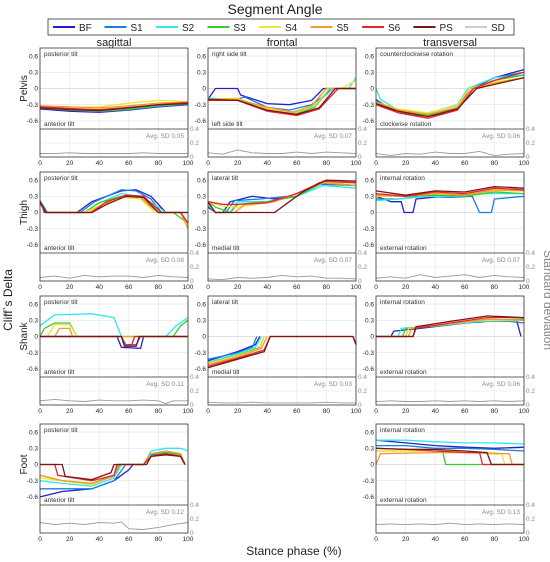 The height and width of the screenshot is (562, 550). Describe the element at coordinates (24, 212) in the screenshot. I see `row-title-thigh: Thigh` at that location.